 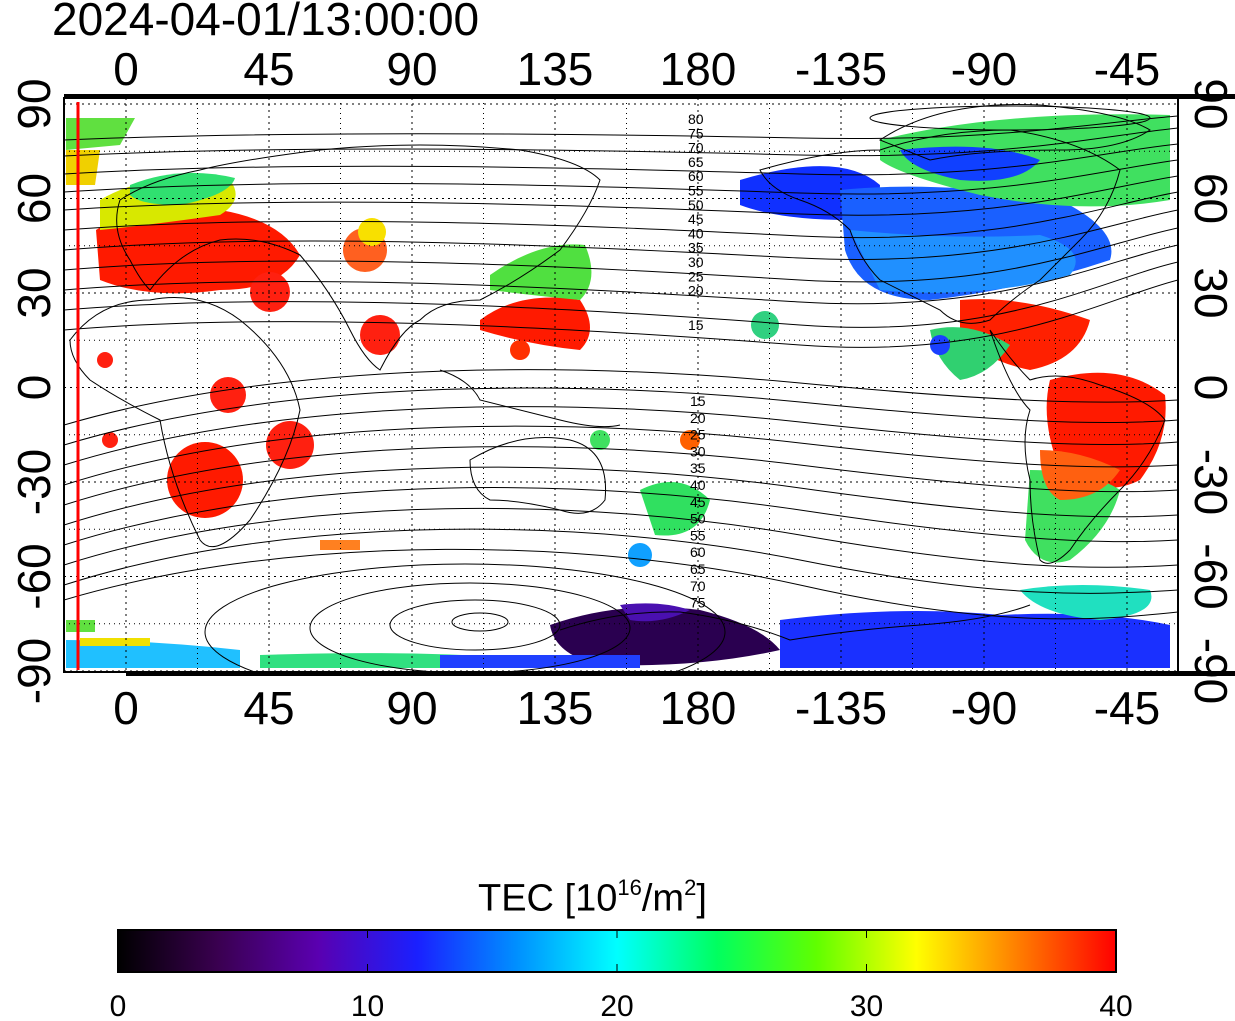 What do you see at coordinates (592, 897) in the screenshot?
I see `colorbar-title: TEC [1016/m2]` at bounding box center [592, 897].